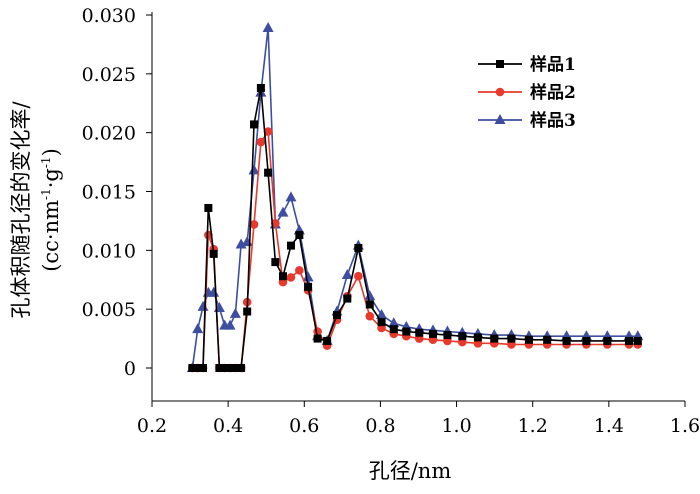  What do you see at coordinates (46, 162) in the screenshot?
I see `y-unit-sup2: -1` at bounding box center [46, 162].